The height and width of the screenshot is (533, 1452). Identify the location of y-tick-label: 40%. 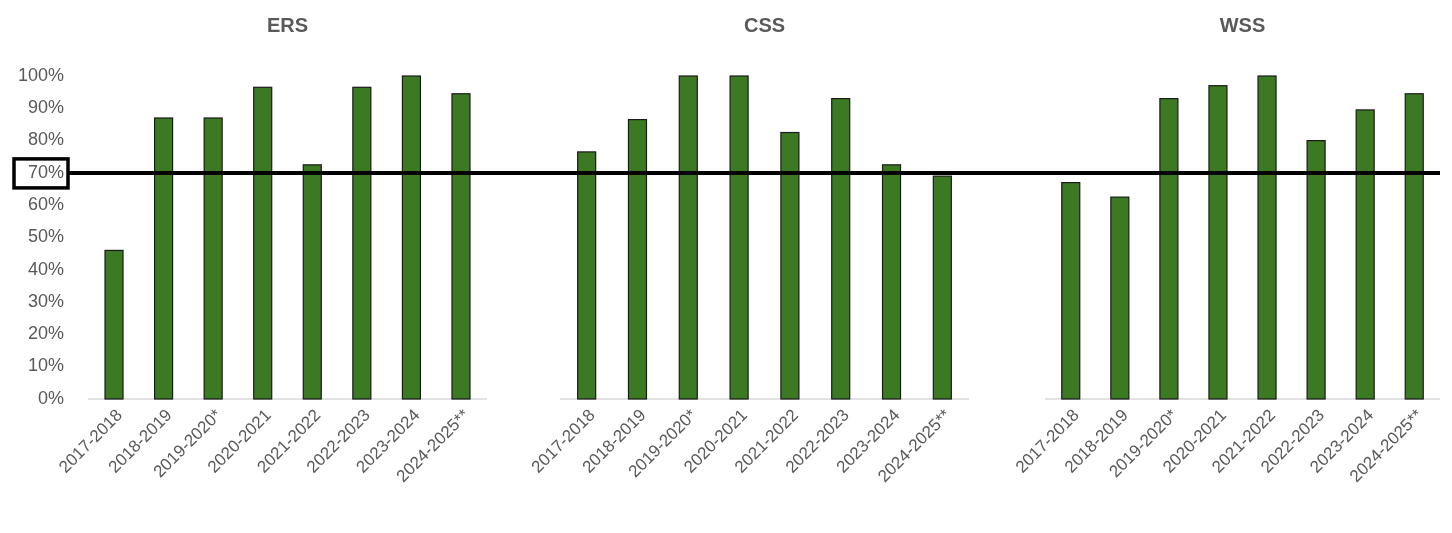
(45, 268).